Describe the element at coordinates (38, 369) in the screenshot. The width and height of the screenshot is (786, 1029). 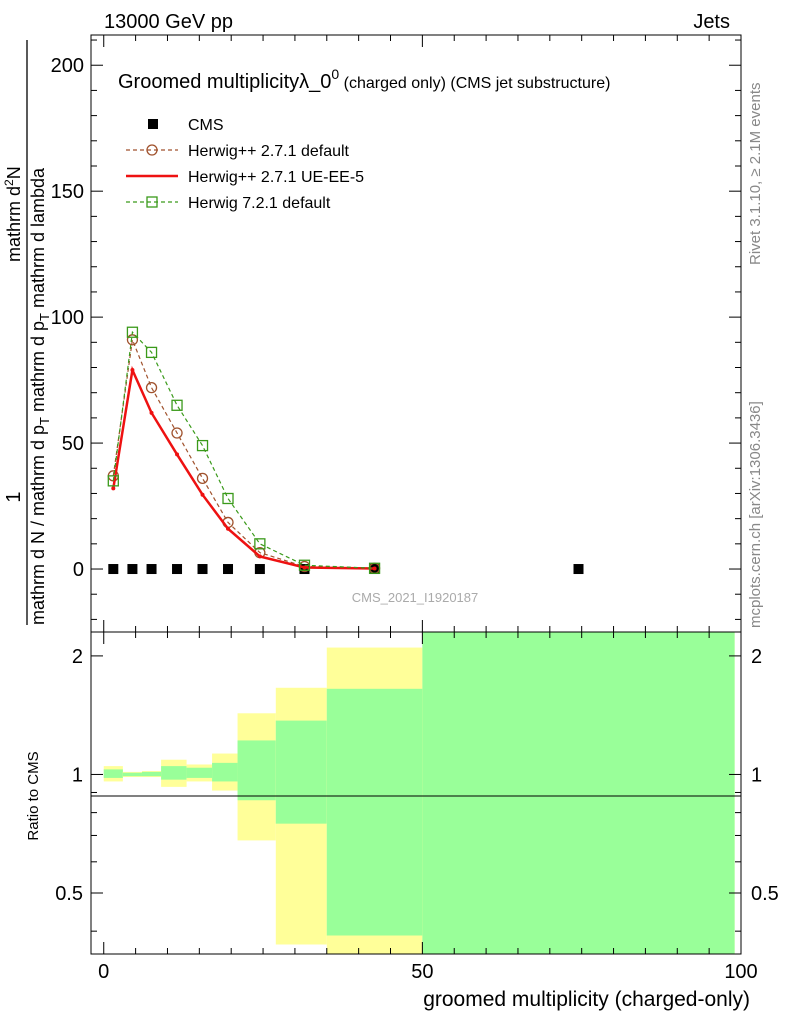
I see `ylabel-den-part2: mathrm d p` at that location.